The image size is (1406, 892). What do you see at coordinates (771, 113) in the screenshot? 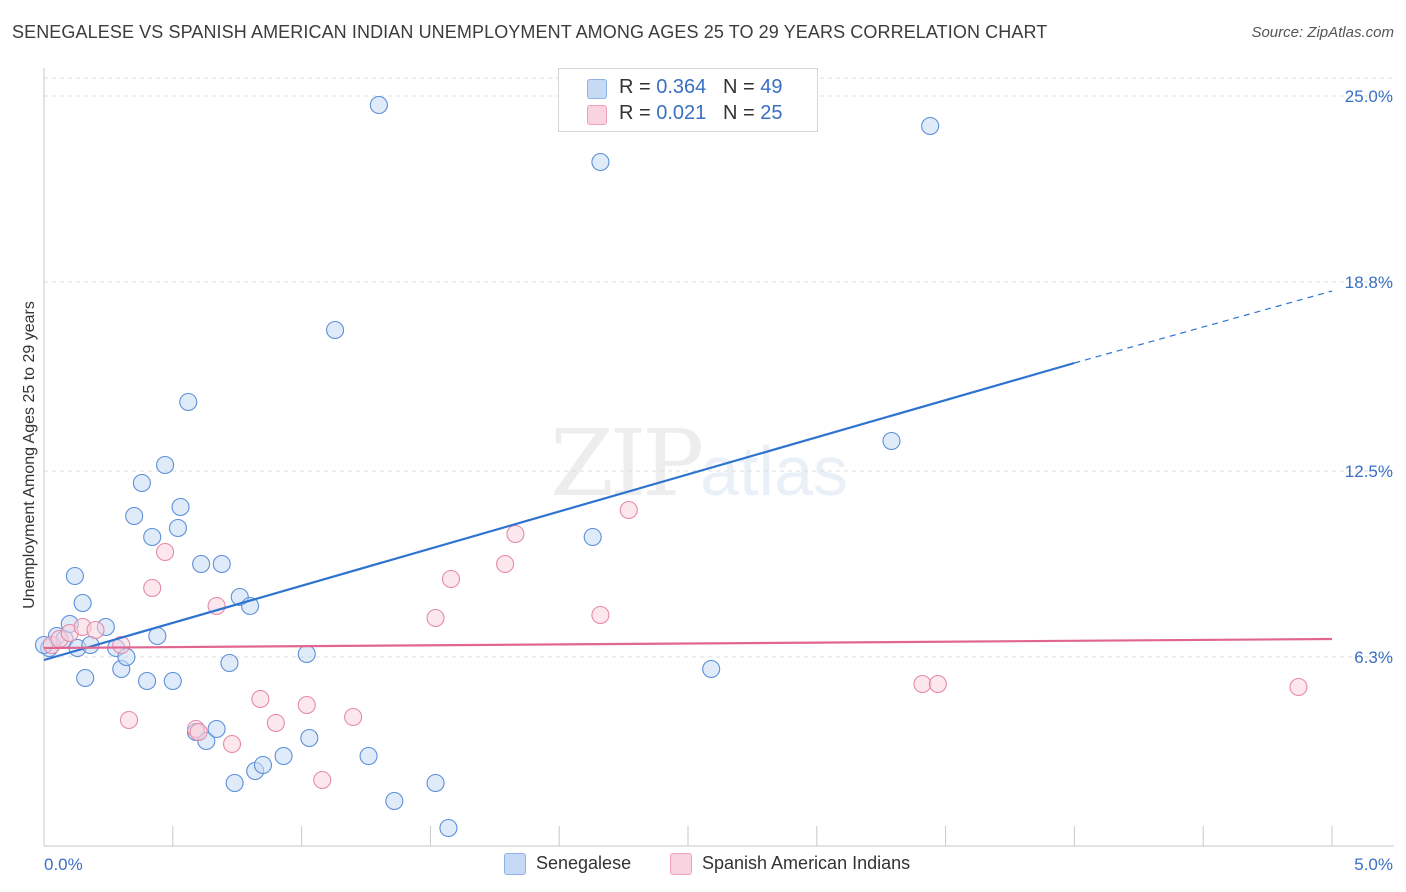
I see `n-value: 25` at bounding box center [771, 113].